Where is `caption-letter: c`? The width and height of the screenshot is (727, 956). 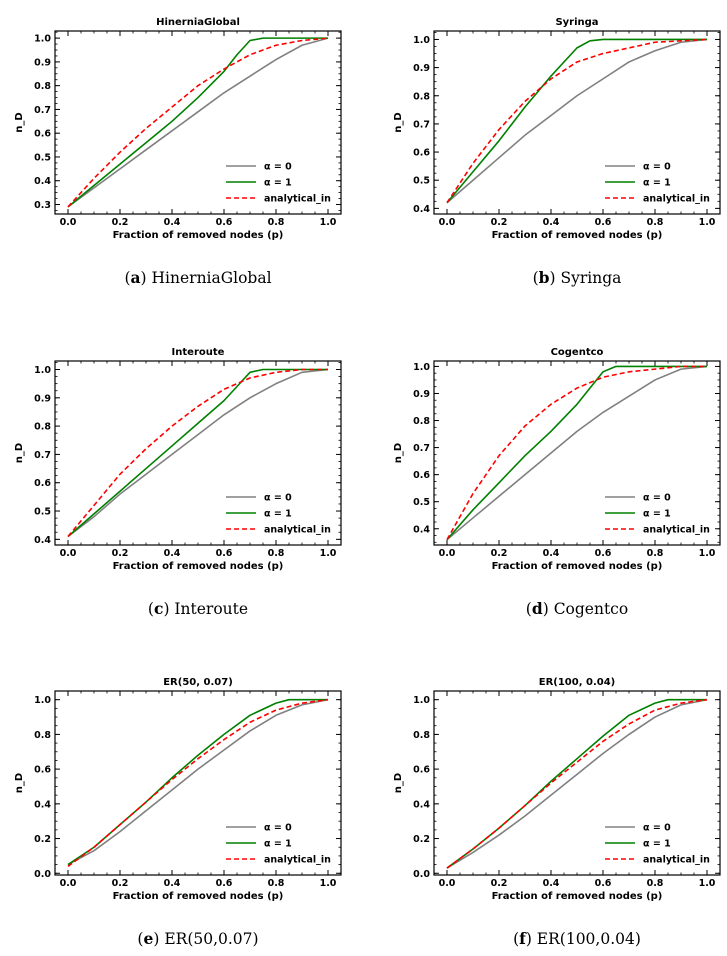
caption-letter: c is located at coordinates (158, 608).